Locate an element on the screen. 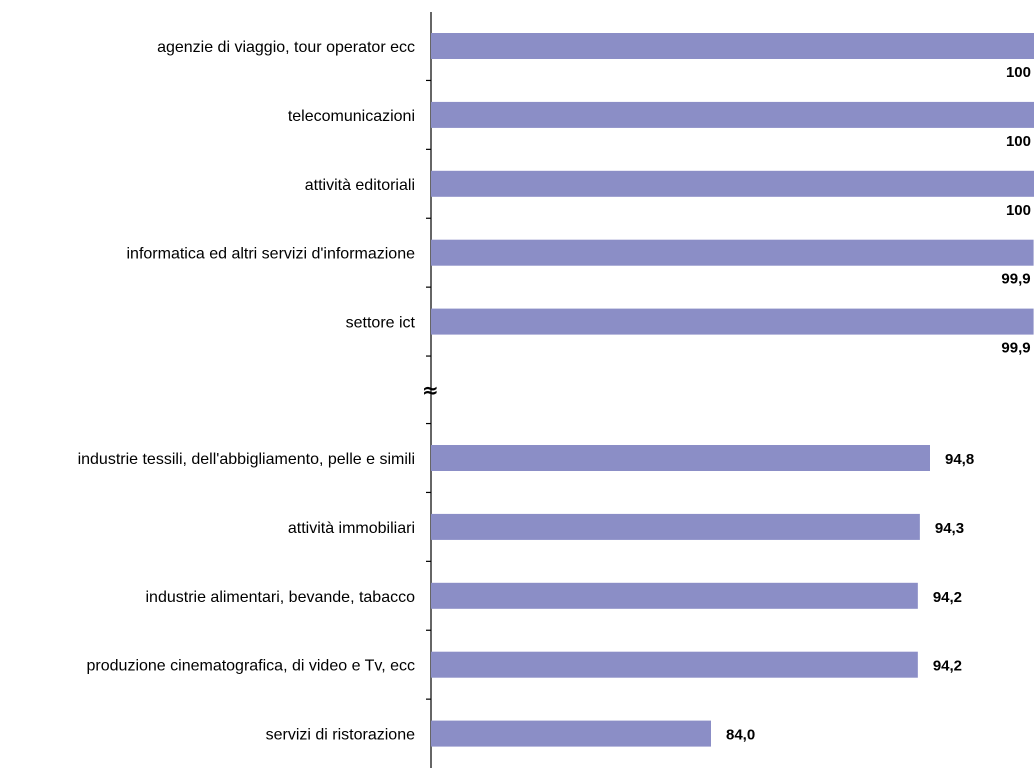 The image size is (1035, 768). axis-break-mark: ≈ is located at coordinates (430, 390).